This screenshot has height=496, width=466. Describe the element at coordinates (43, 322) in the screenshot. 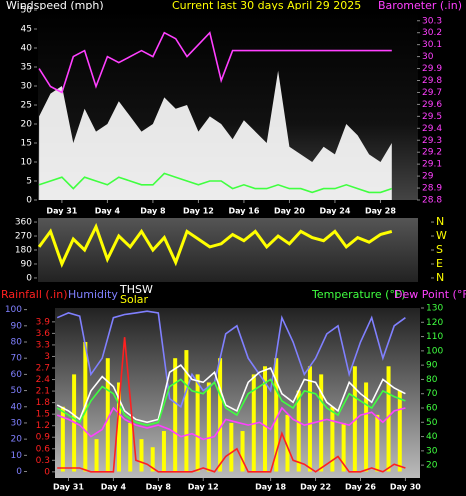

I see `y-tick-label: 3.9` at that location.